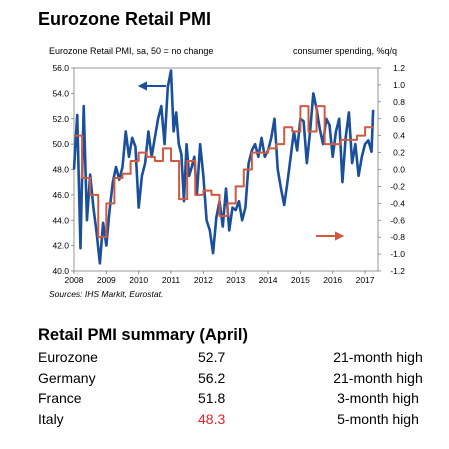 This screenshot has width=449, height=449. Describe the element at coordinates (212, 418) in the screenshot. I see `summary-value: 48.3` at that location.